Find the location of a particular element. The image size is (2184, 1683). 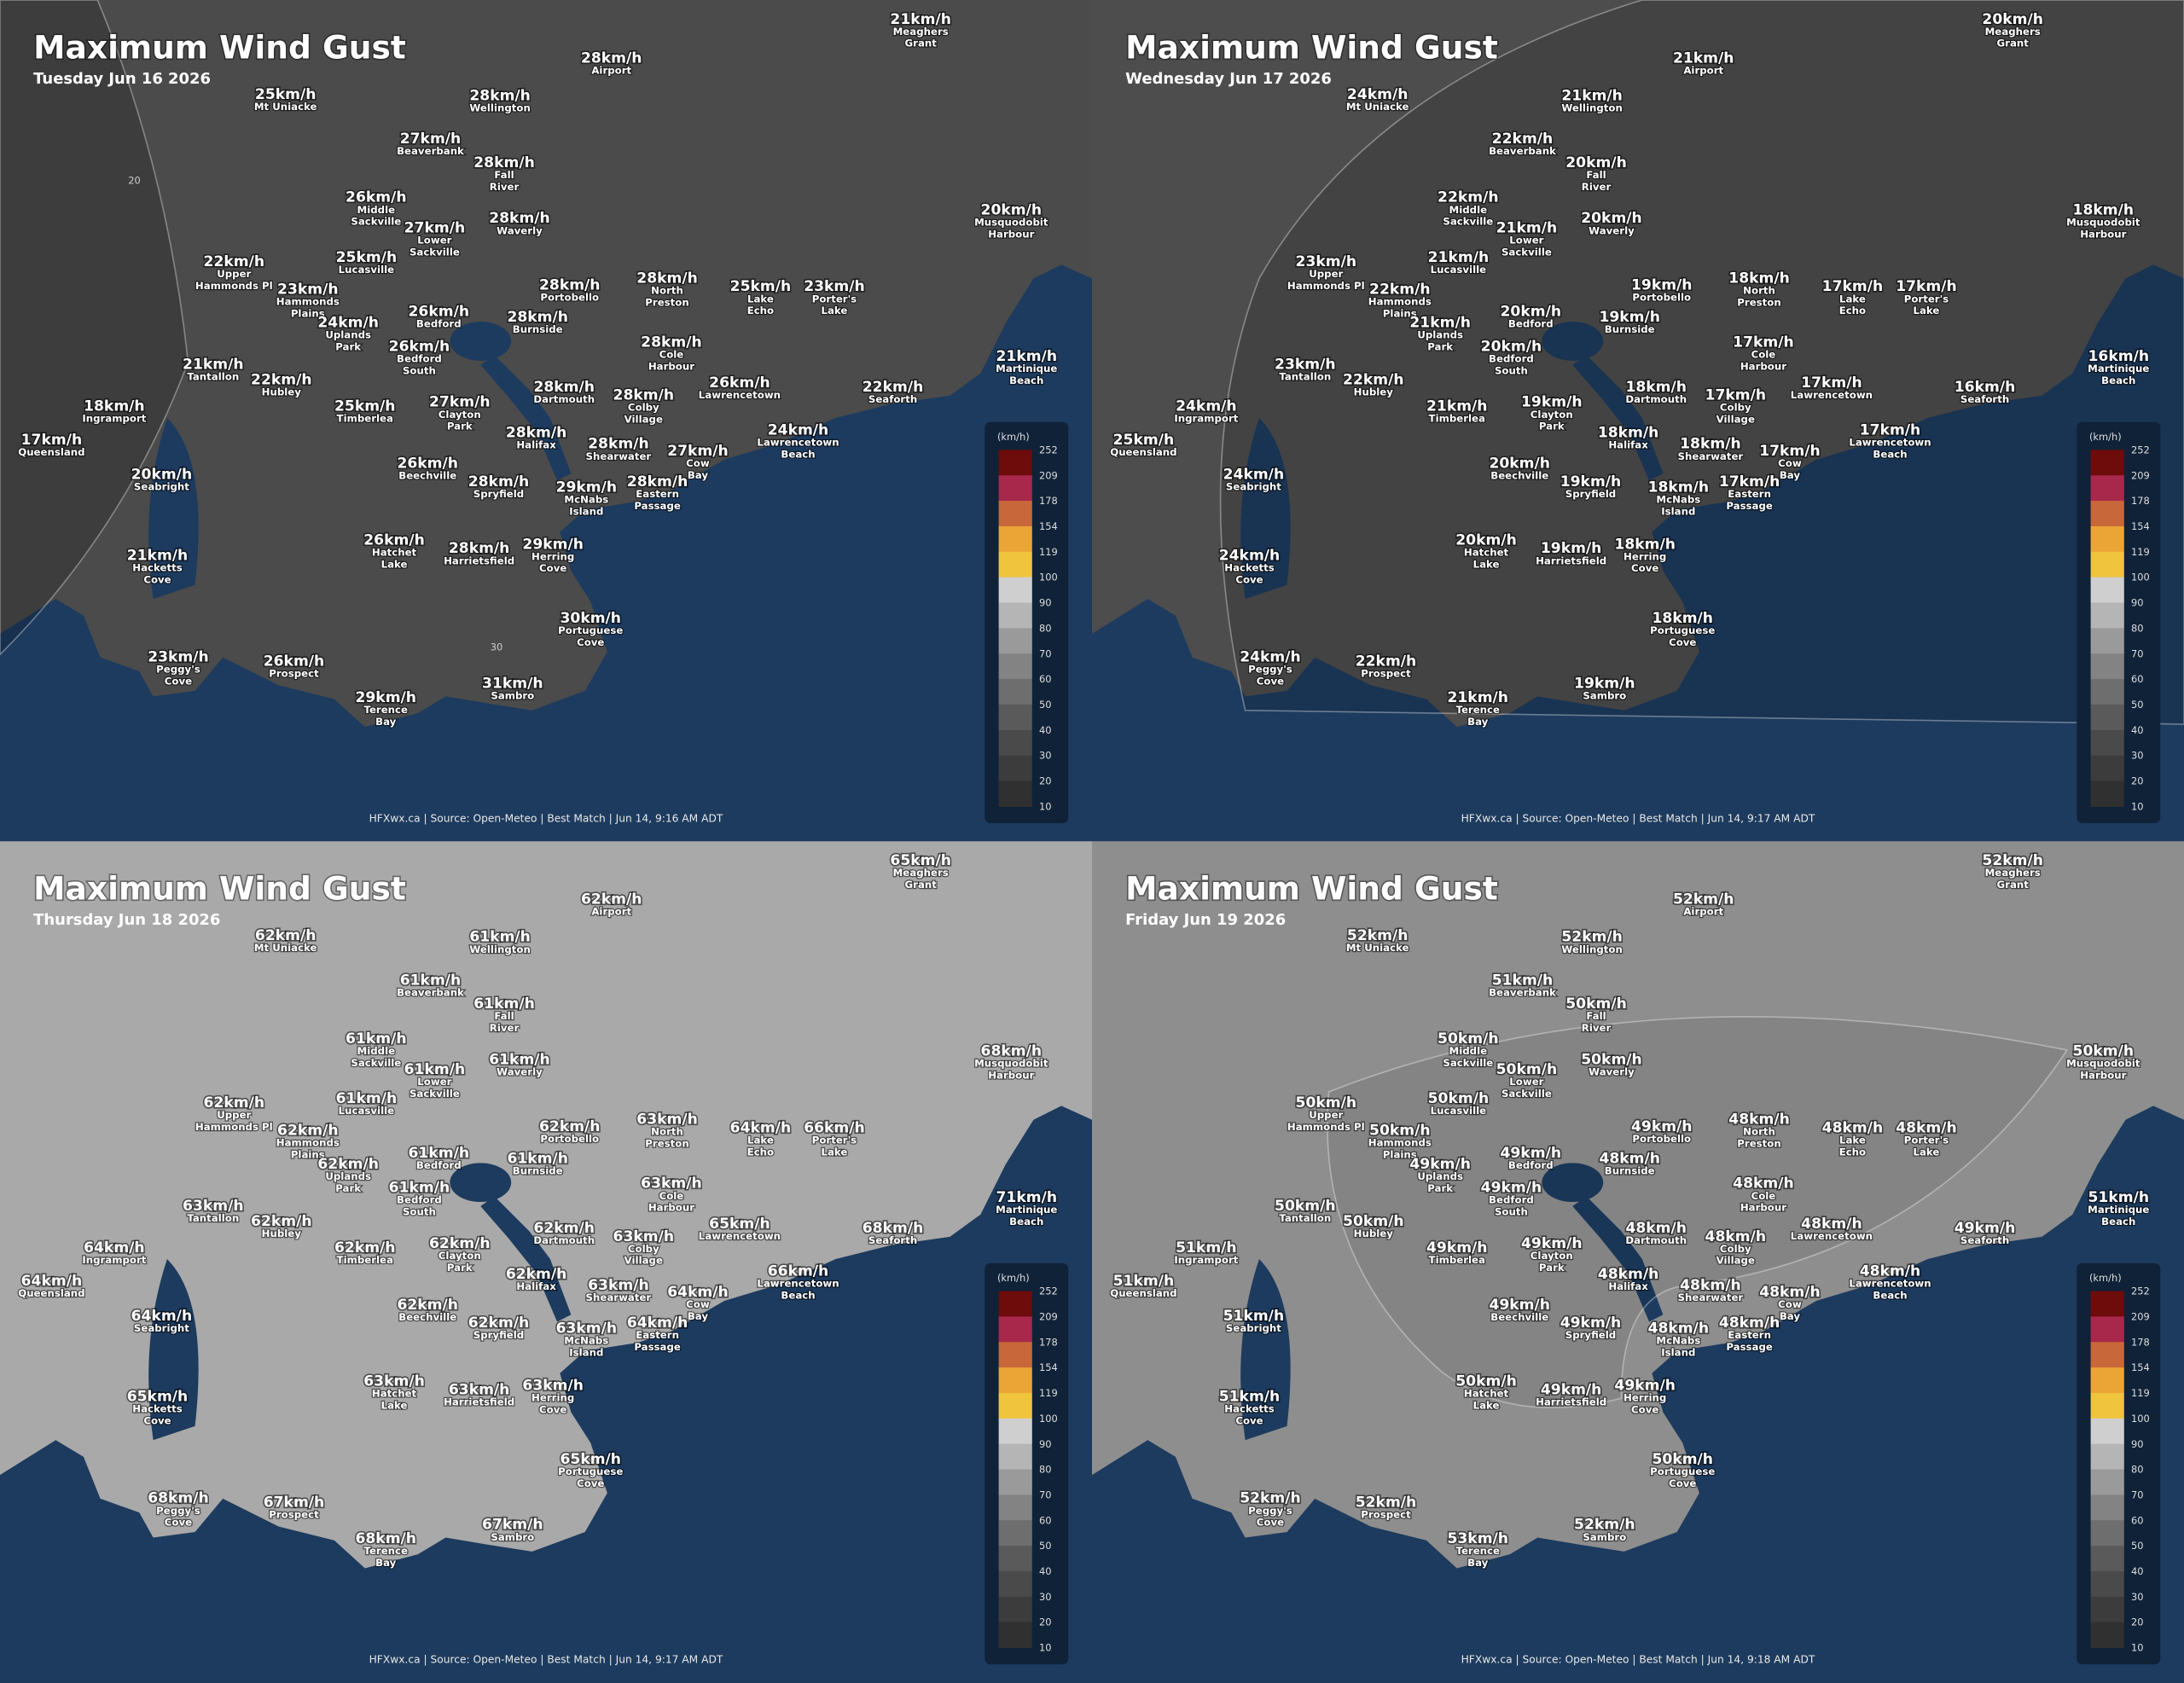

place-name: Middle is located at coordinates (1469, 210).